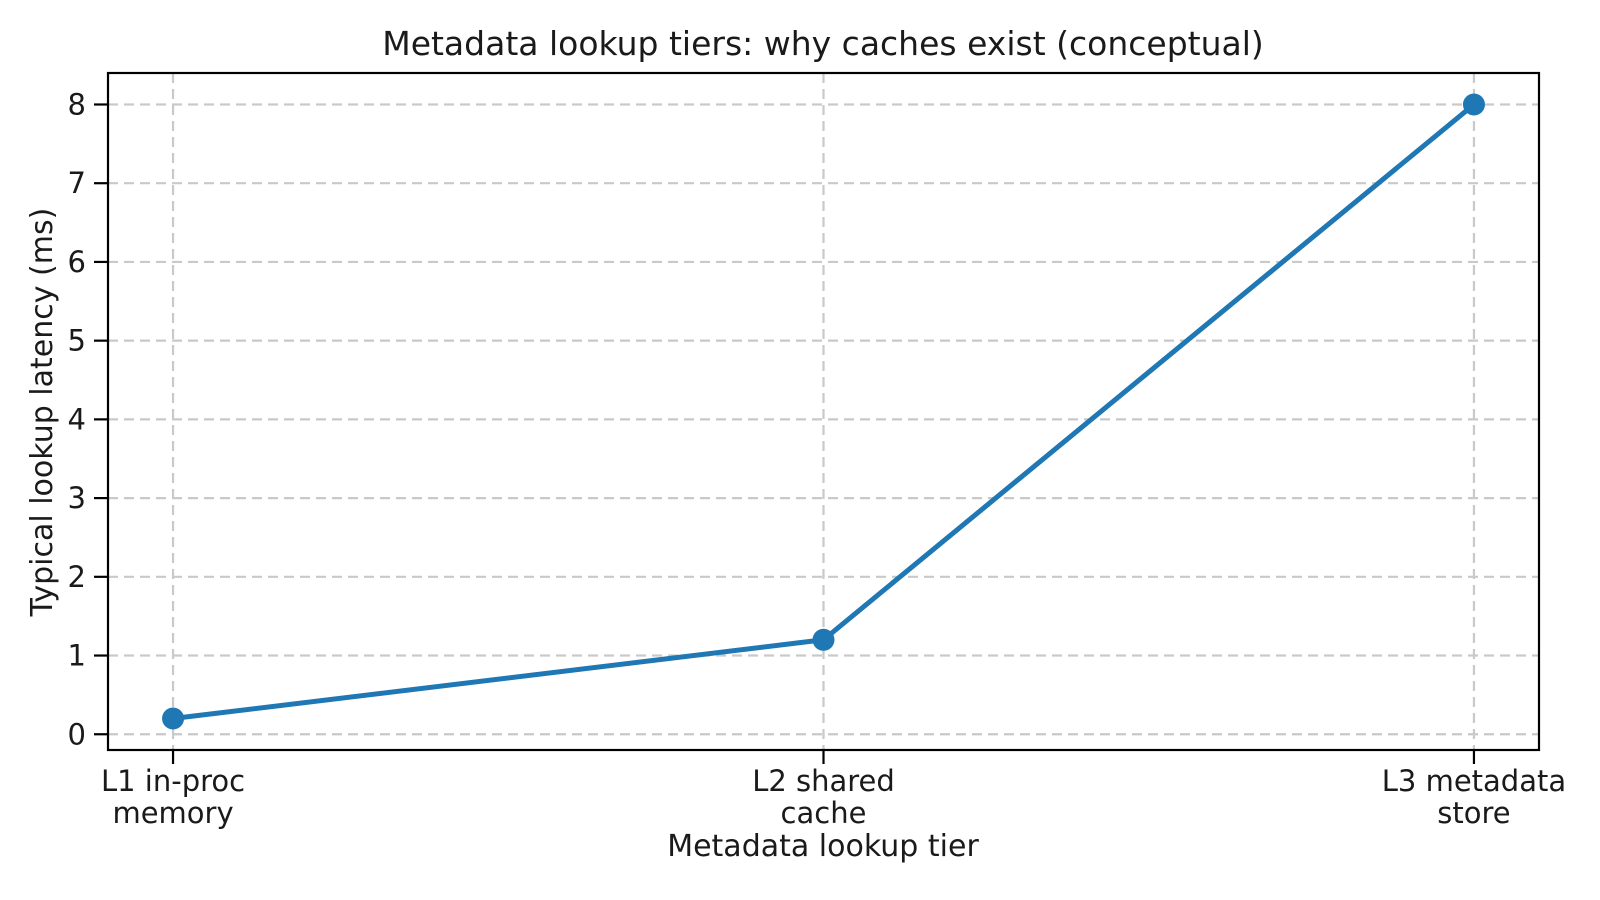 The image size is (1600, 900). Describe the element at coordinates (823, 781) in the screenshot. I see `x-tick-label: L2 shared` at that location.